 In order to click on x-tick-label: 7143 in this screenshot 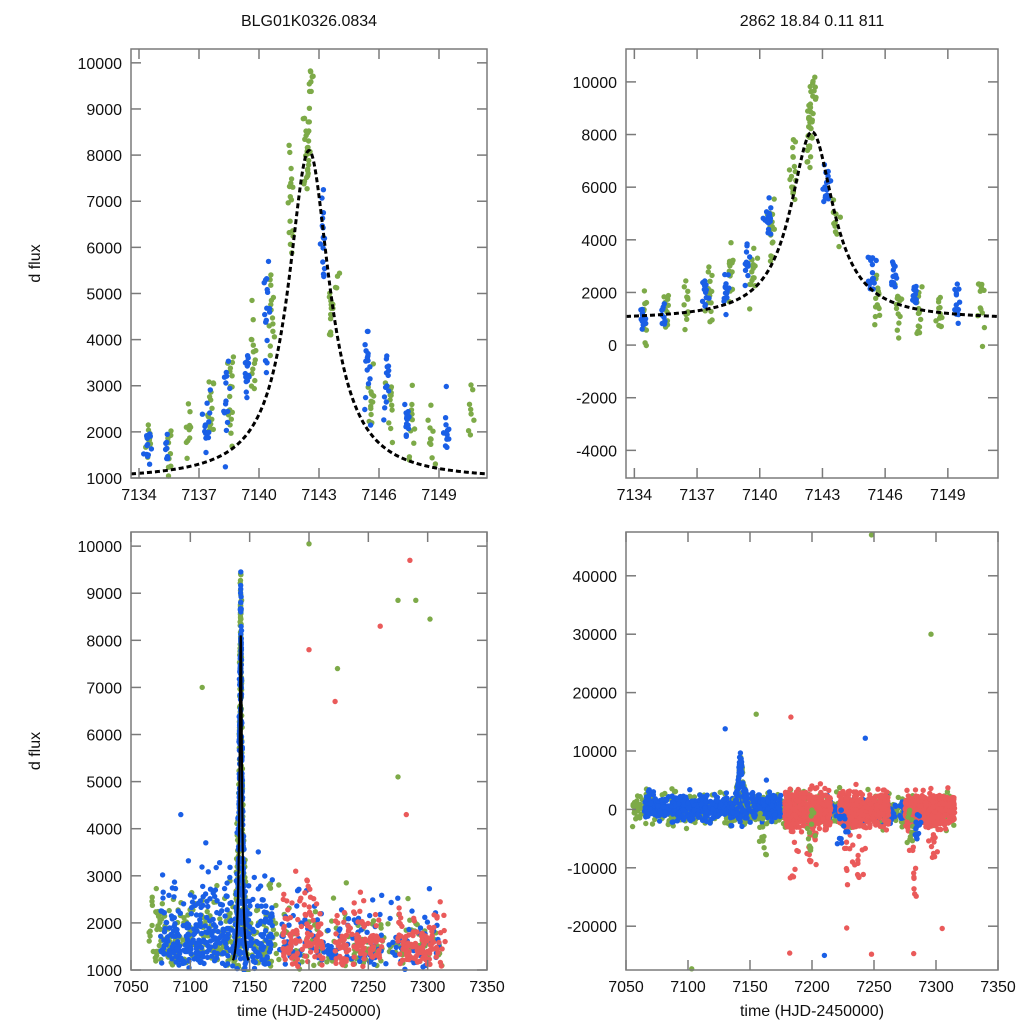, I will do `click(319, 495)`.